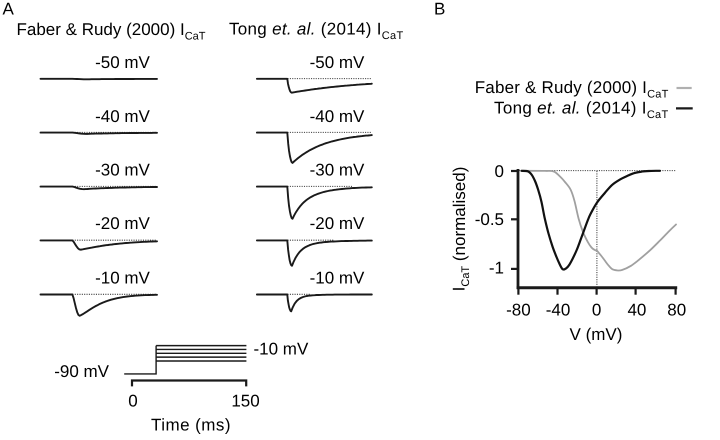 Image resolution: width=720 pixels, height=440 pixels. What do you see at coordinates (191, 425) in the screenshot?
I see `svg-text: Time (ms)` at bounding box center [191, 425].